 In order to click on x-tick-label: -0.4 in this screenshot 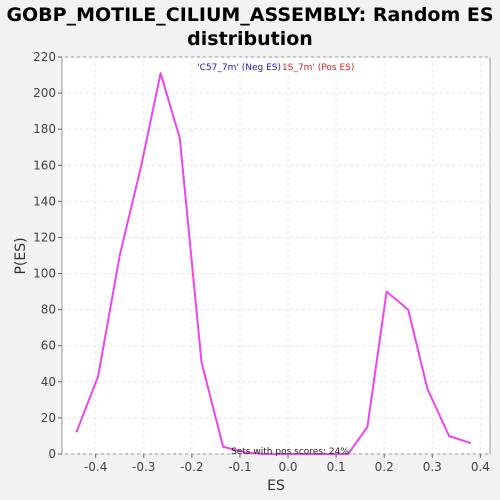, I will do `click(95, 467)`.